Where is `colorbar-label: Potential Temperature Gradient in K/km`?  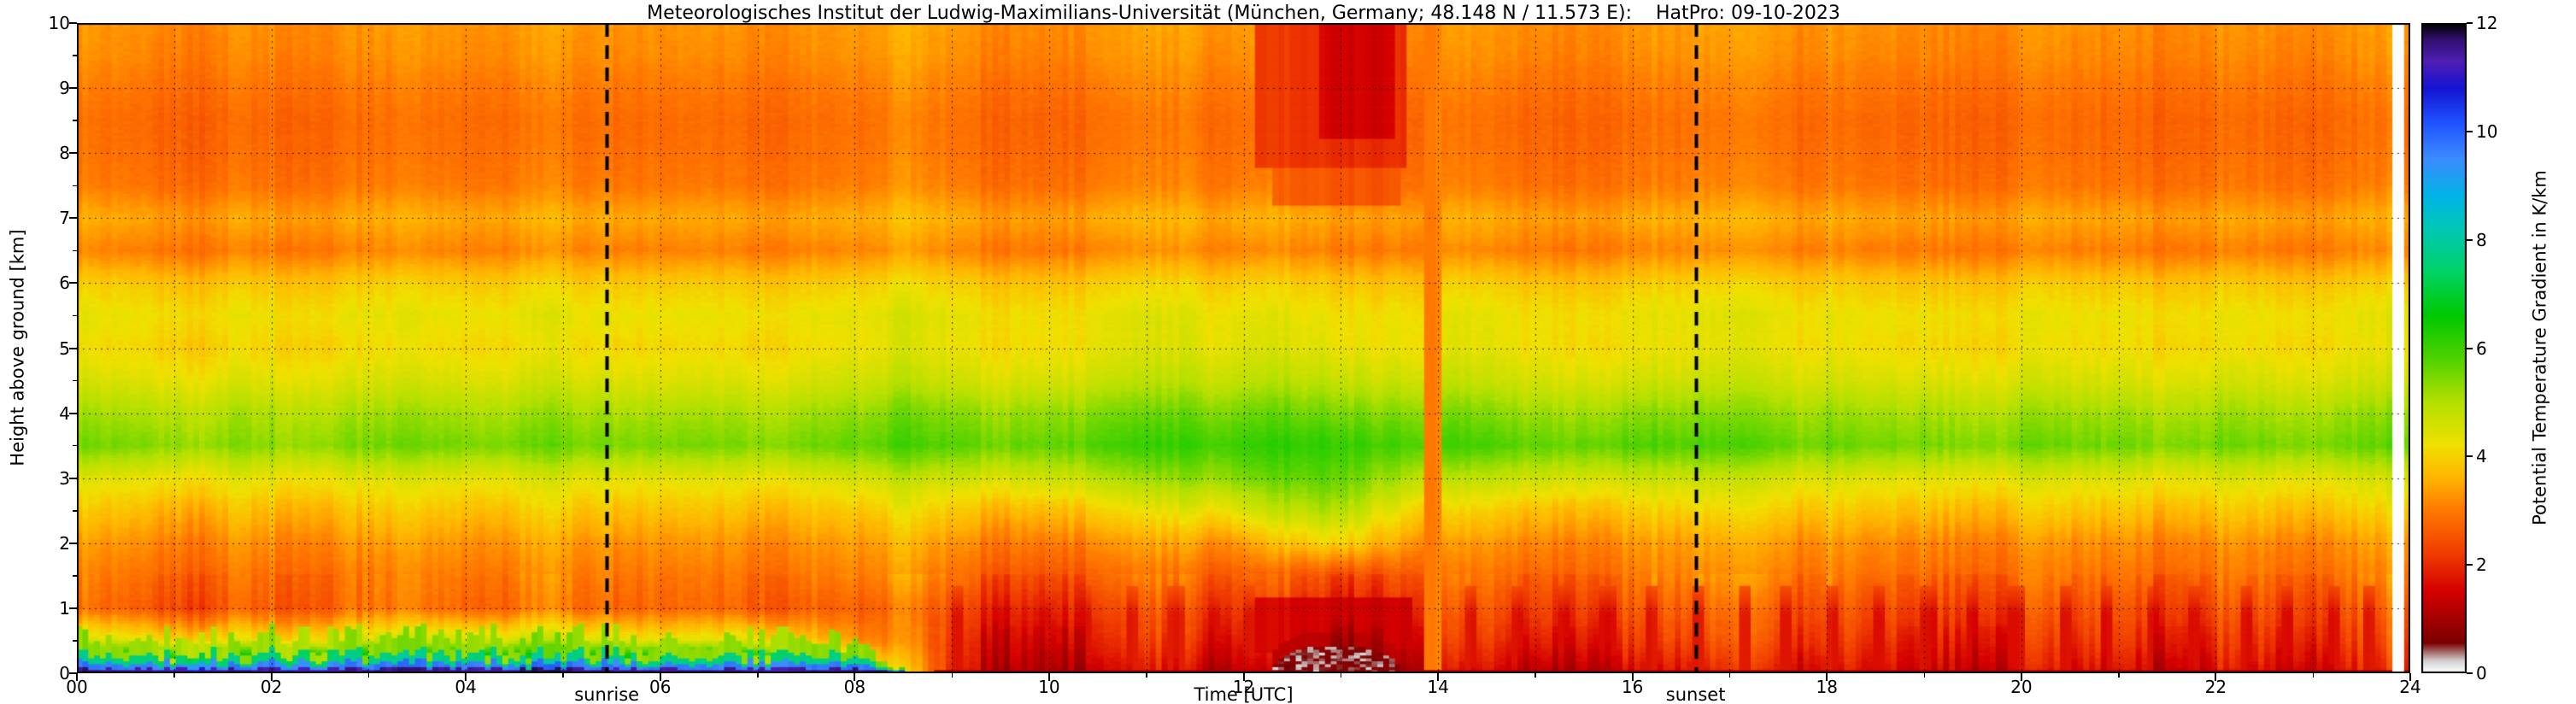 colorbar-label: Potential Temperature Gradient in K/km is located at coordinates (2539, 347).